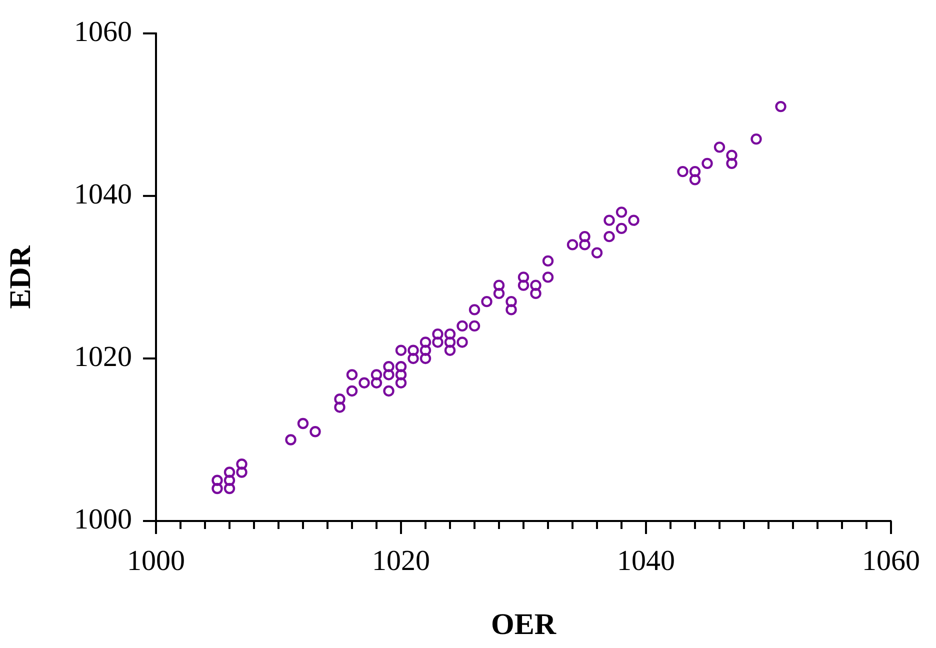  I want to click on x-axis-title: OER, so click(523, 624).